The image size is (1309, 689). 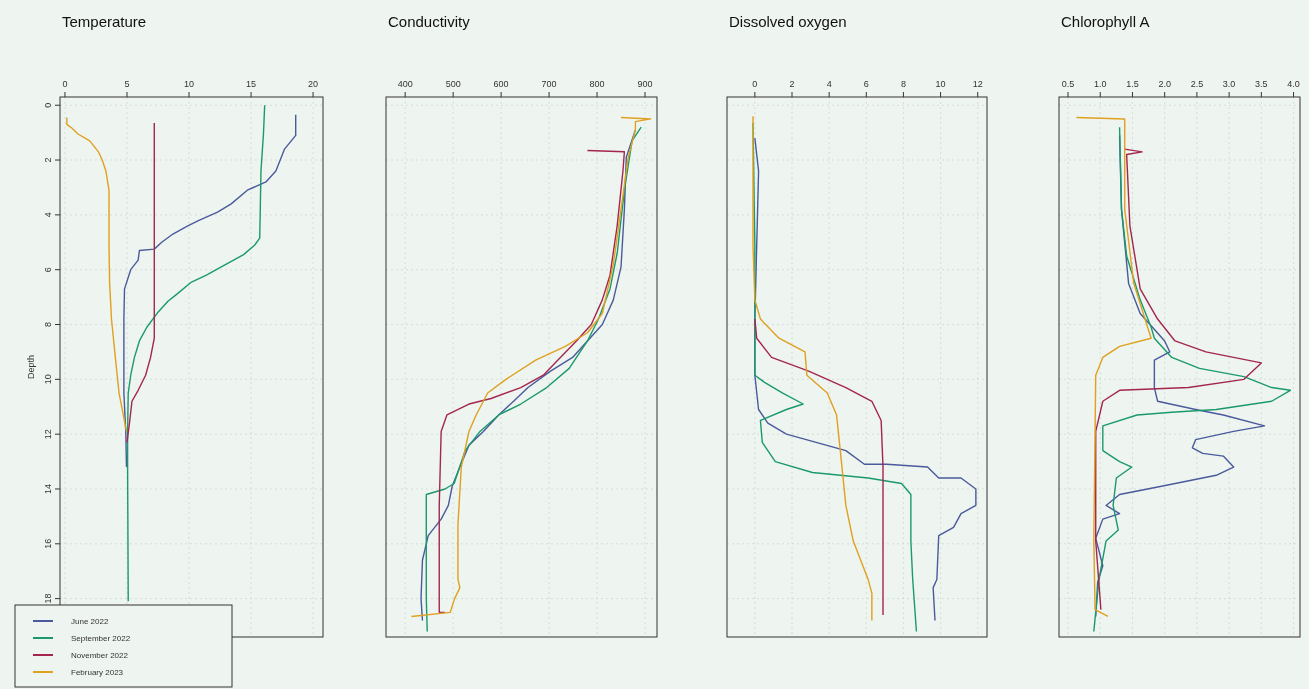 What do you see at coordinates (829, 84) in the screenshot?
I see `x-tick-label: 4` at bounding box center [829, 84].